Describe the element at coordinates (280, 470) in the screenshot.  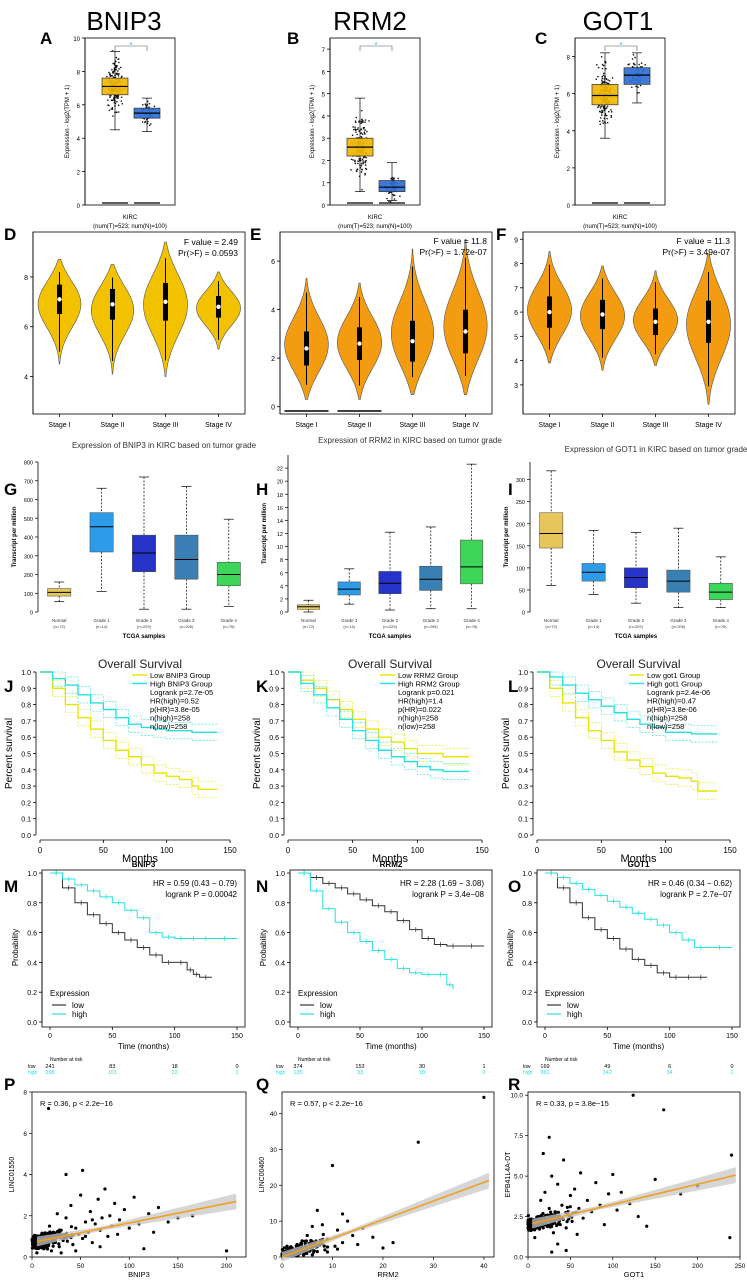
I see `y-tick-label: 22` at that location.